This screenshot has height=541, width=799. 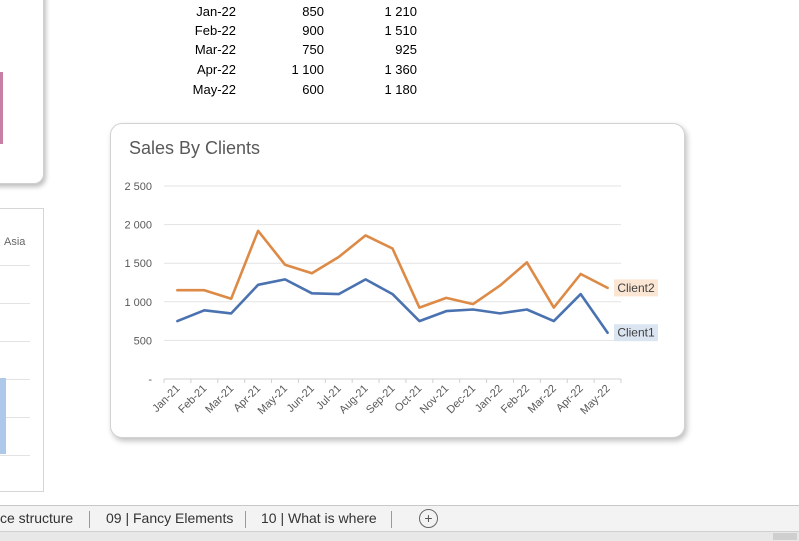 What do you see at coordinates (400, 11) in the screenshot?
I see `client2-cell: 1 210` at bounding box center [400, 11].